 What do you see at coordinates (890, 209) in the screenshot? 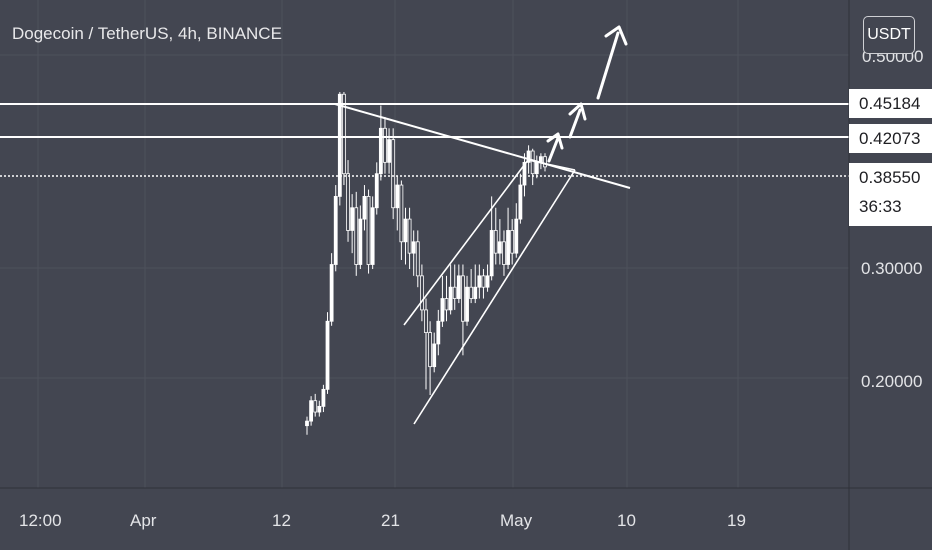
I see `countdown-timer: 36:33` at bounding box center [890, 209].